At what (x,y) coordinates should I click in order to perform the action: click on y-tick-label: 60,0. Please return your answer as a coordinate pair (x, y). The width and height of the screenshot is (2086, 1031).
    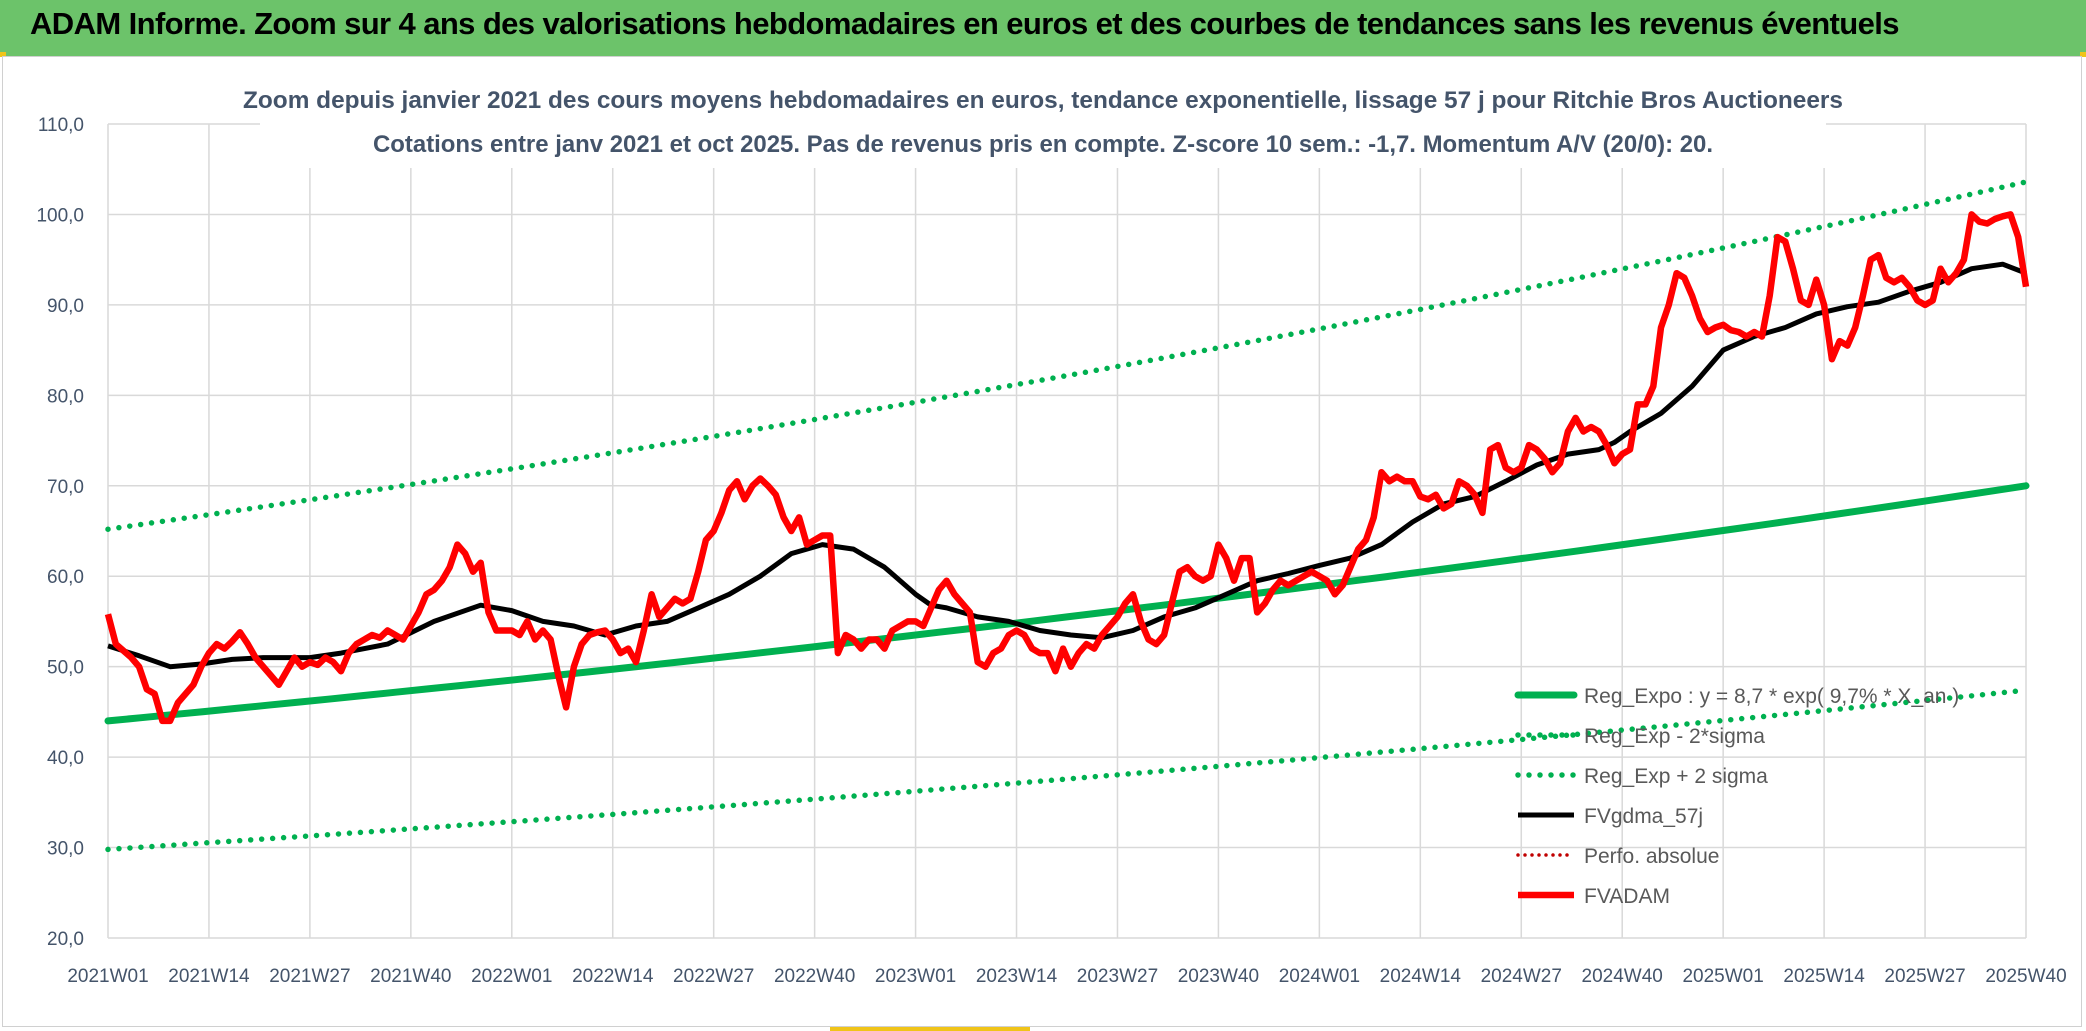
    Looking at the image, I should click on (65, 577).